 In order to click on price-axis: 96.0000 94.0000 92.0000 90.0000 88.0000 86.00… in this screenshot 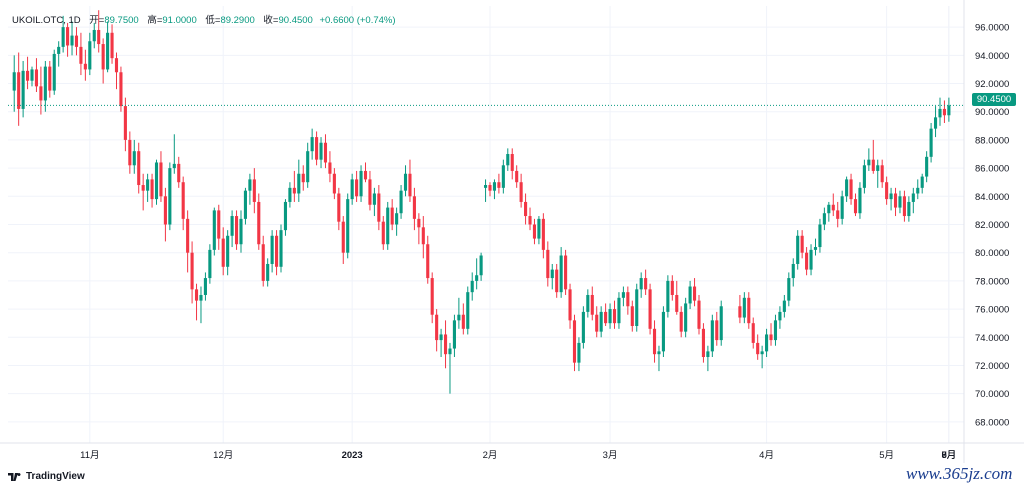, I will do `click(992, 226)`.